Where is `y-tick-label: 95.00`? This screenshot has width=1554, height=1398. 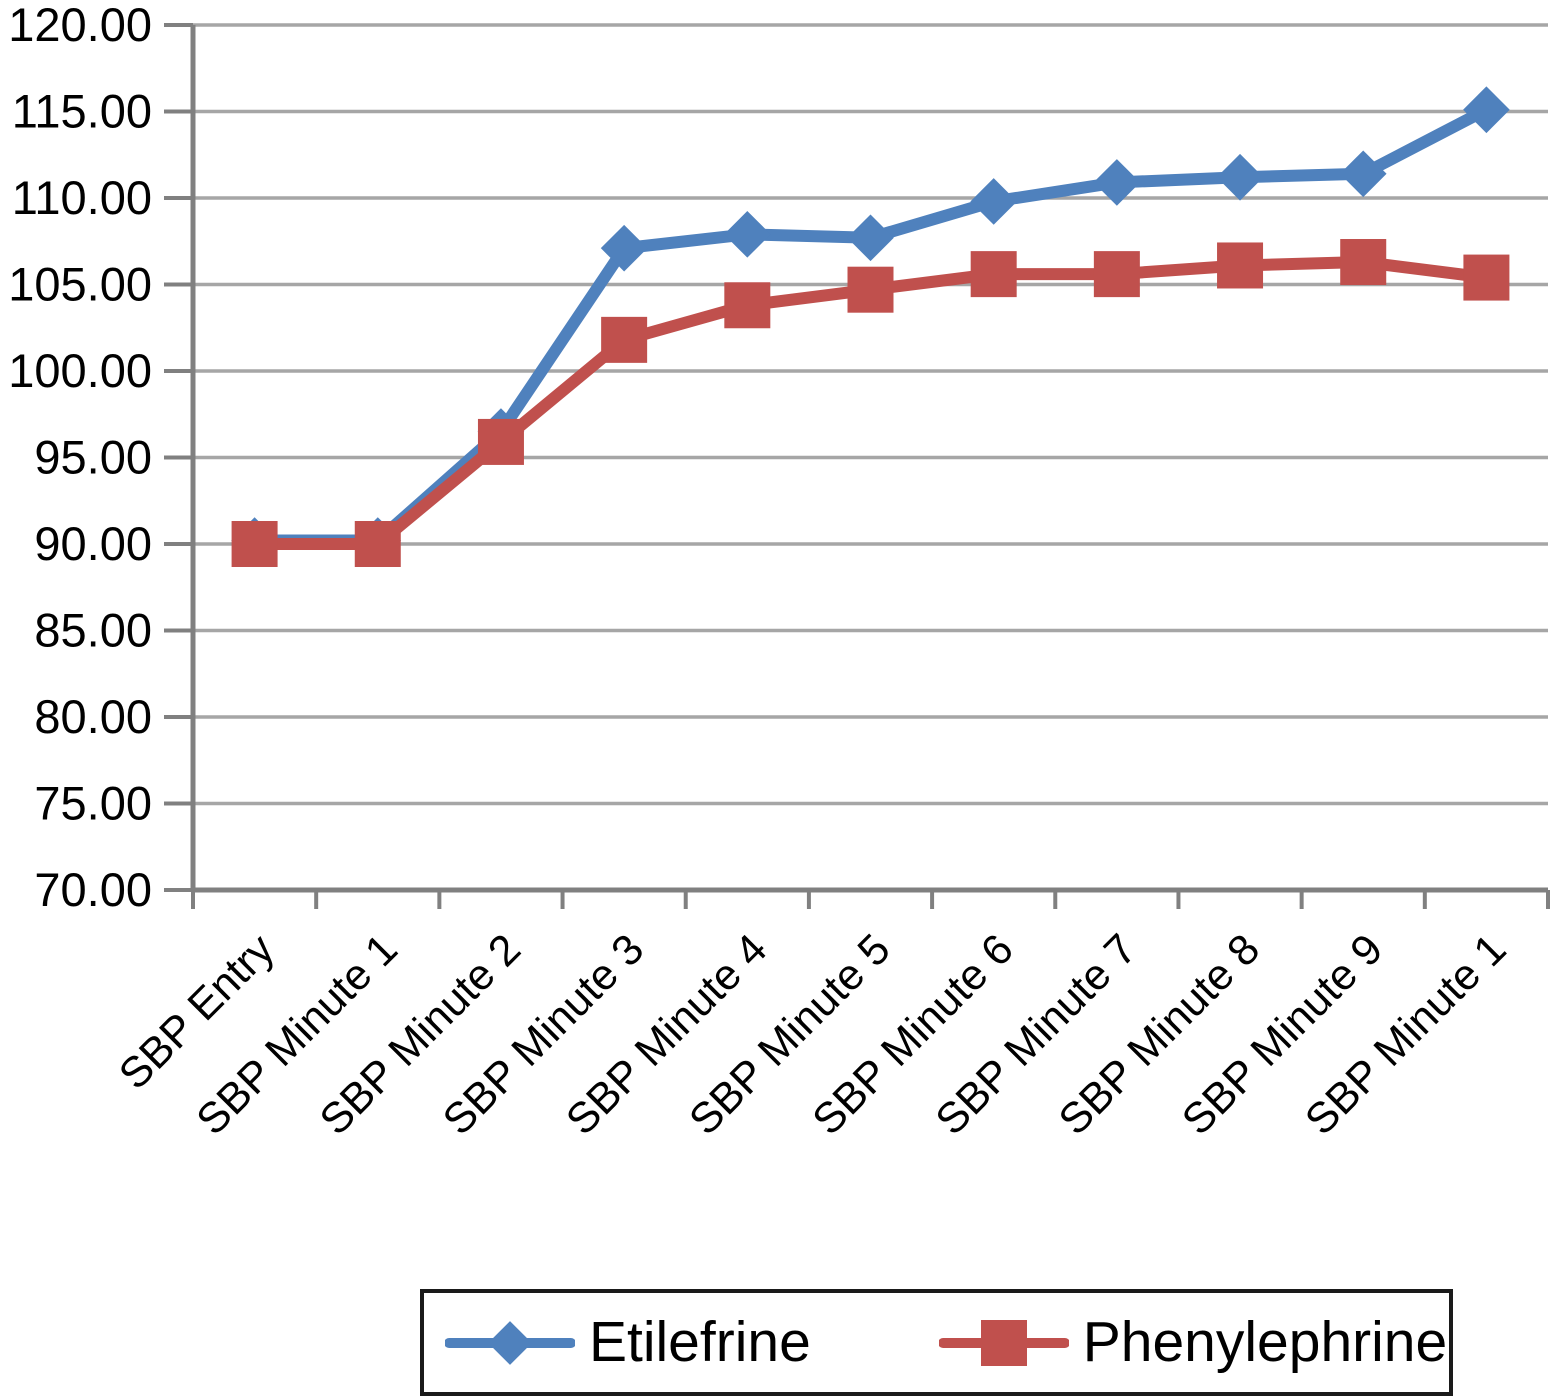
y-tick-label: 95.00 is located at coordinates (93, 457).